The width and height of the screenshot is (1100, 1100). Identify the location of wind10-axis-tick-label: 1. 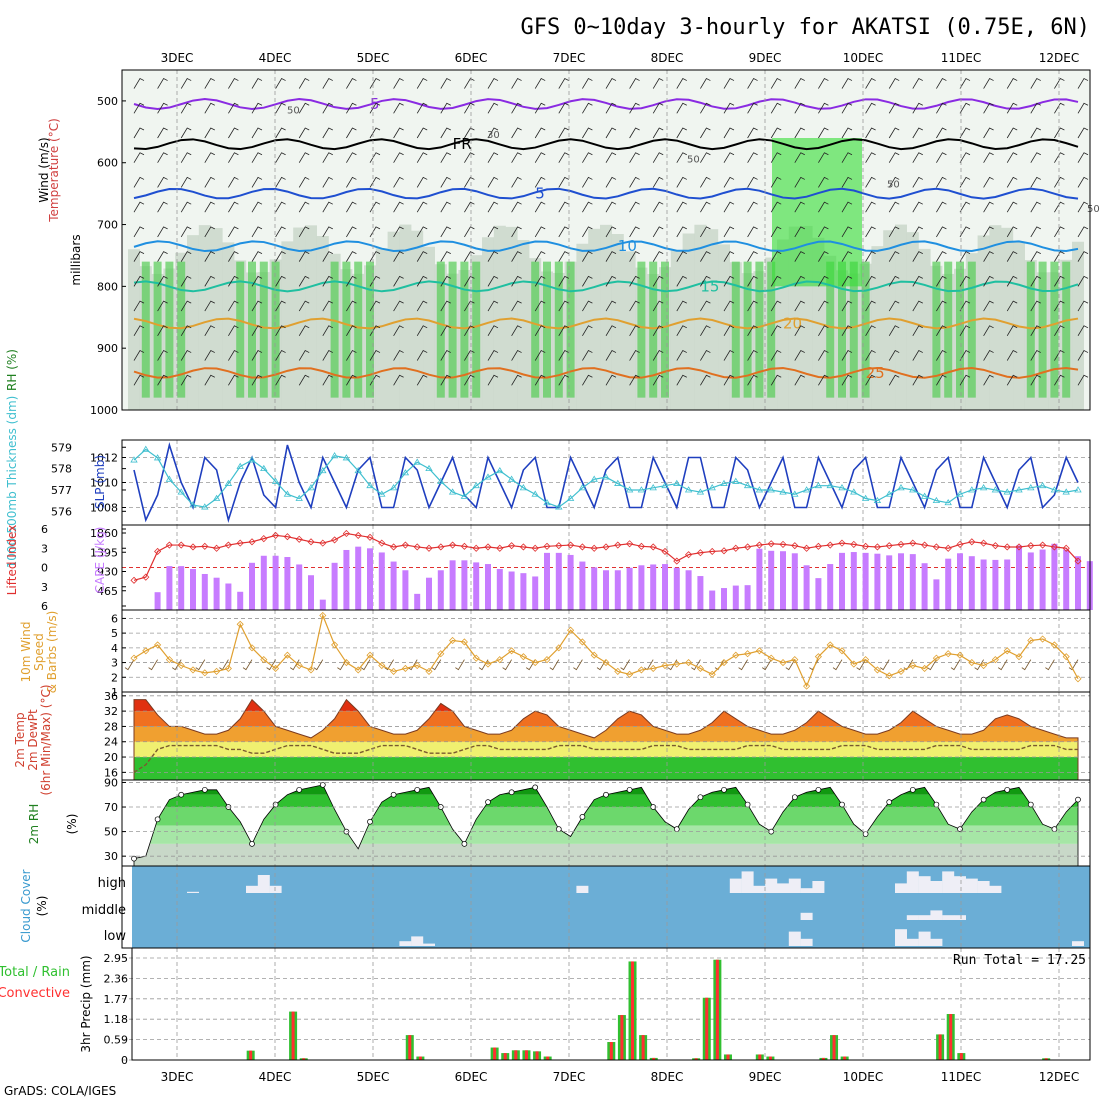
(114, 692).